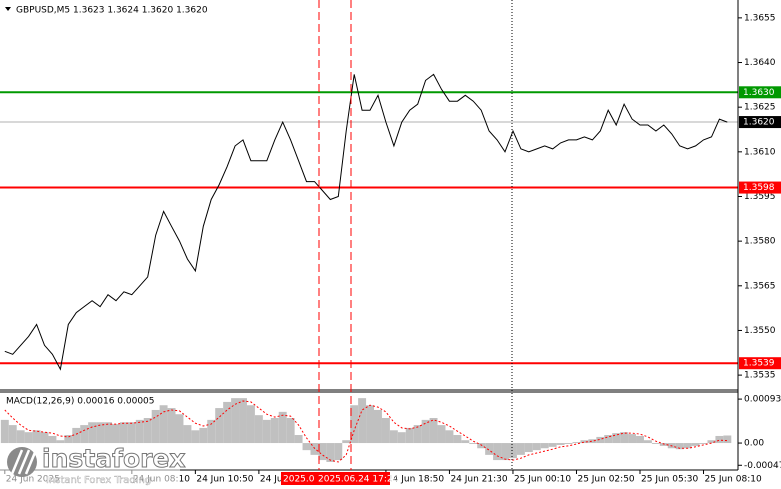 The height and width of the screenshot is (489, 781). Describe the element at coordinates (760, 242) in the screenshot. I see `y-tick-label: 1.3580` at that location.